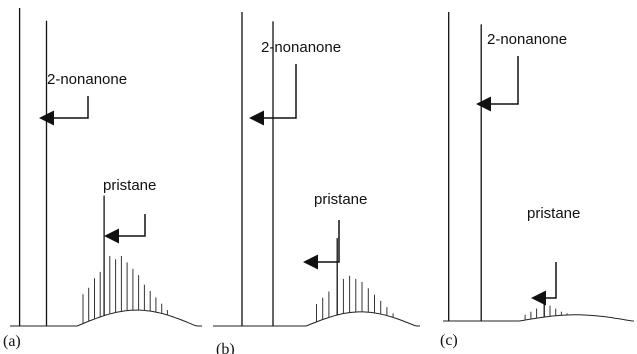  What do you see at coordinates (301, 47) in the screenshot?
I see `panel-b-label-2-nonanone: 2-nonanone` at bounding box center [301, 47].